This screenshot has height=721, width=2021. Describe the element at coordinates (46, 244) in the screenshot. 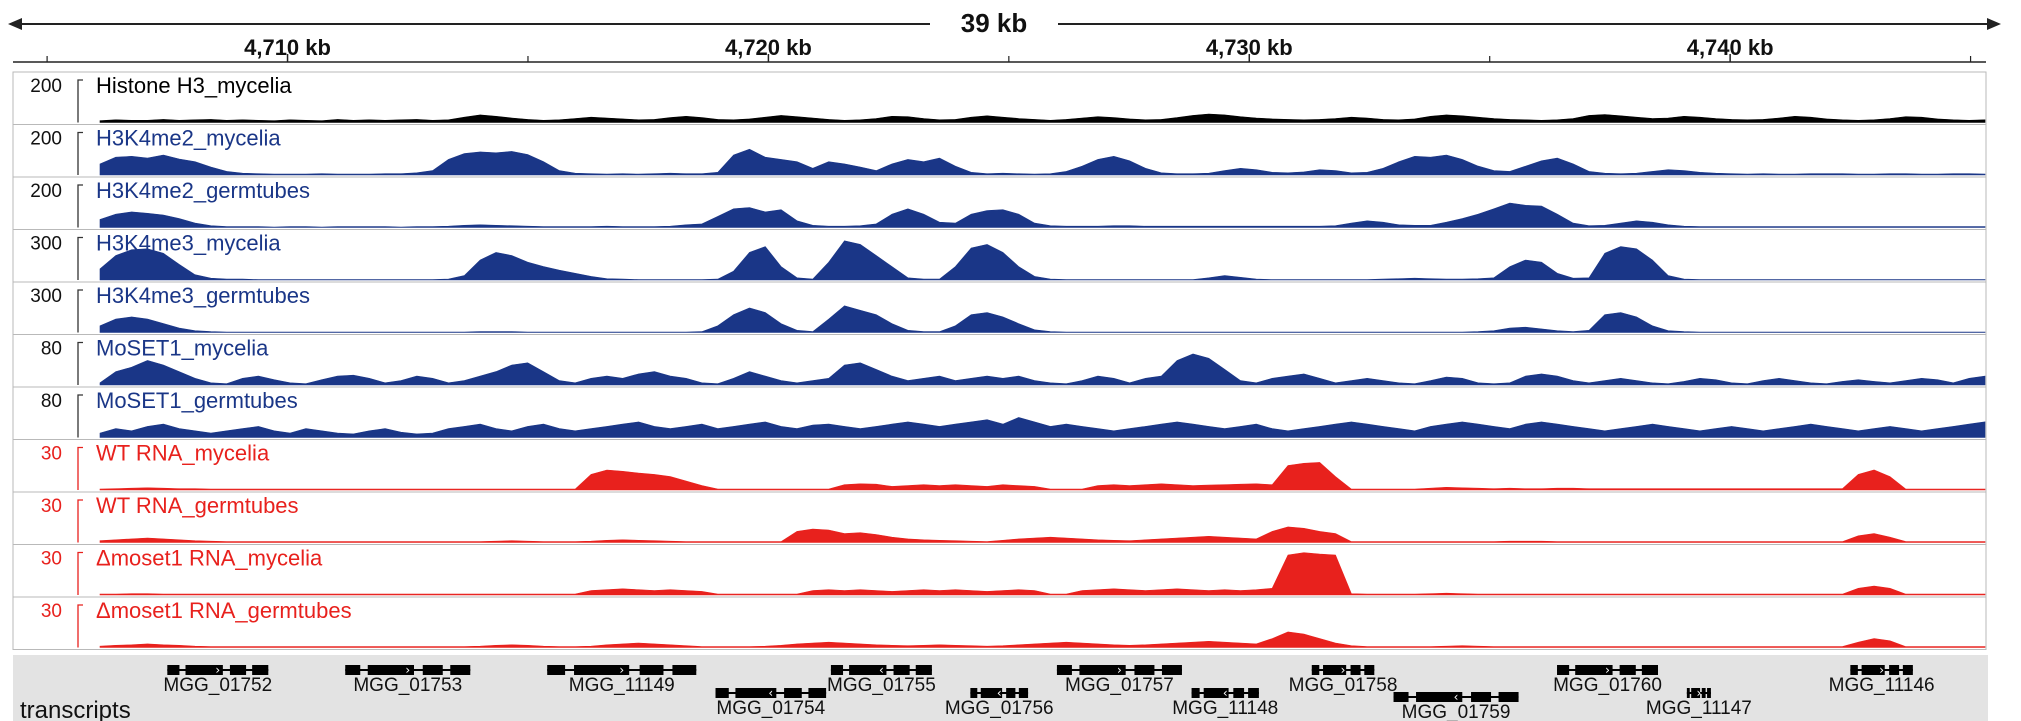

I see `track-max-label: 300` at that location.